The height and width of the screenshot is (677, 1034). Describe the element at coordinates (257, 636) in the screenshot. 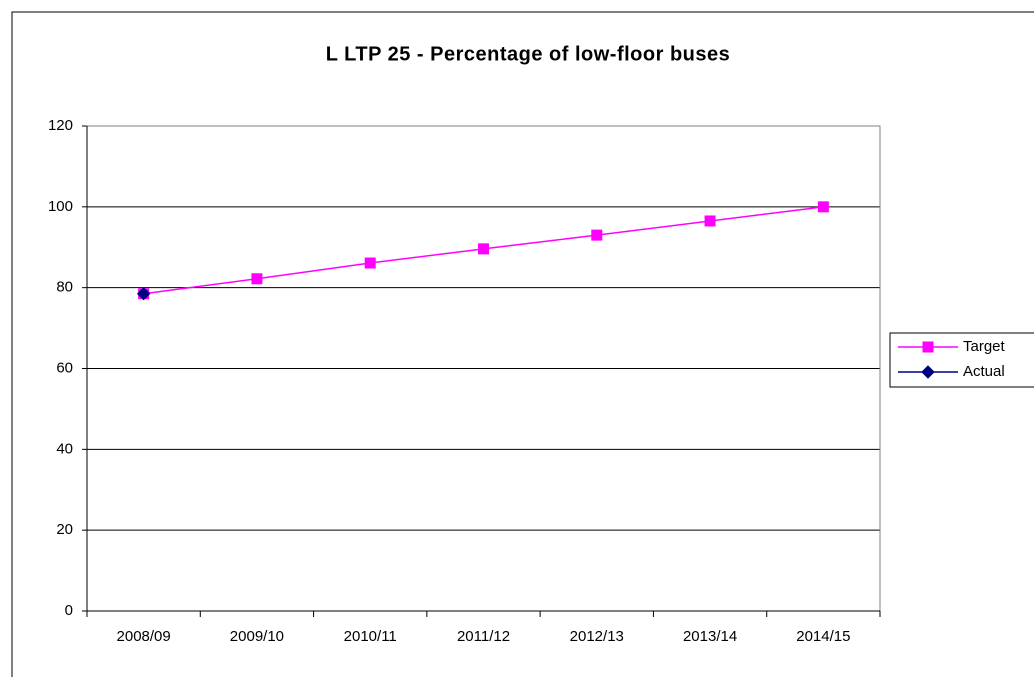

I see `x-tick-label: 2009/10` at that location.